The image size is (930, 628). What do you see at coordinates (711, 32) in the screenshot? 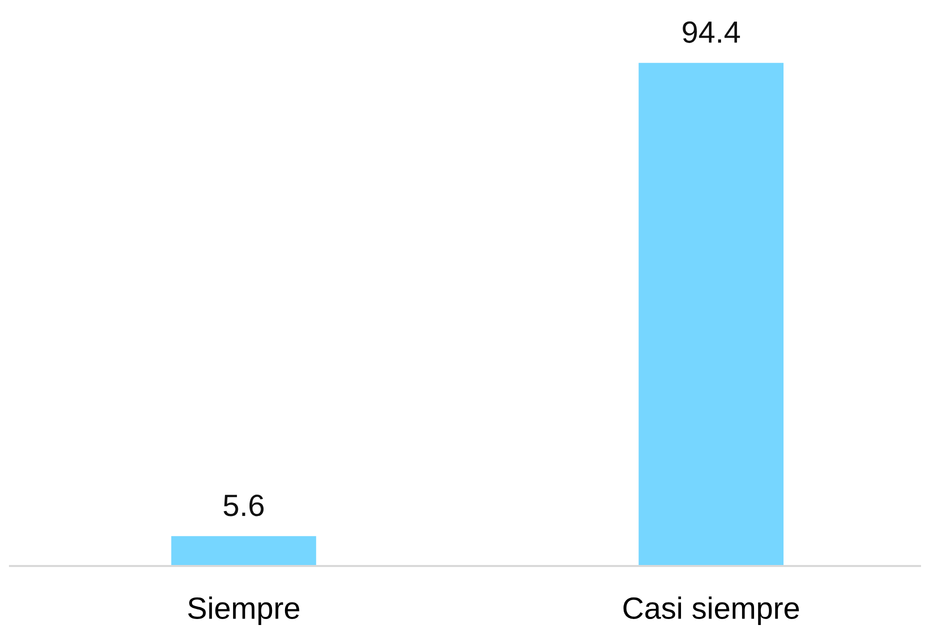
I see `data-label: 94.4` at bounding box center [711, 32].